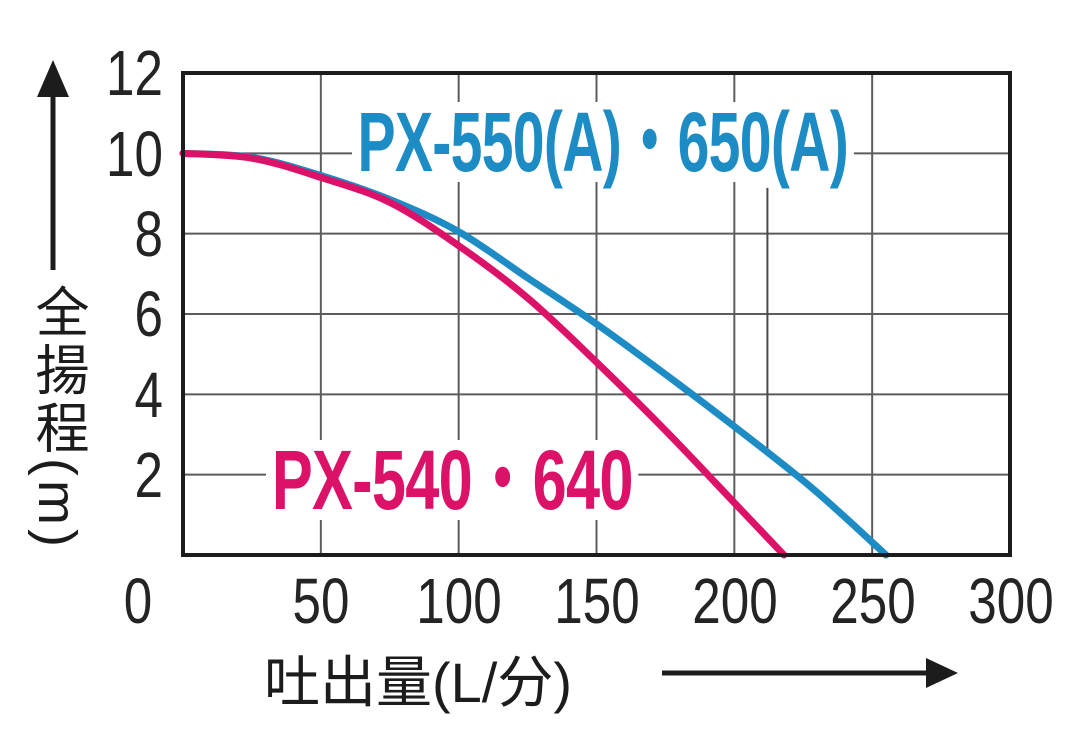  Describe the element at coordinates (53, 165) in the screenshot. I see `up-arrow-icon` at that location.